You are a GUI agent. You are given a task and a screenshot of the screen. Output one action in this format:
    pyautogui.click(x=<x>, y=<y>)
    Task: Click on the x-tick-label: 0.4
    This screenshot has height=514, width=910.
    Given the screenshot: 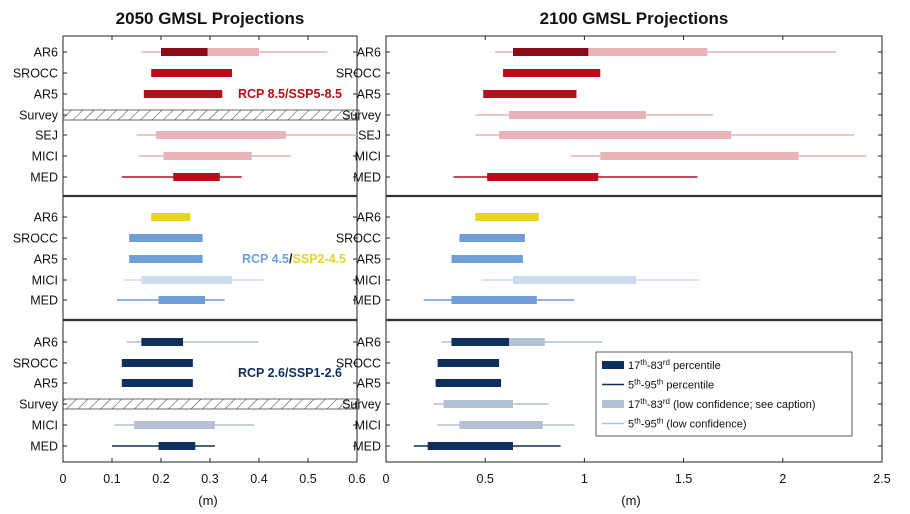 What is the action you would take?
    pyautogui.click(x=258, y=479)
    